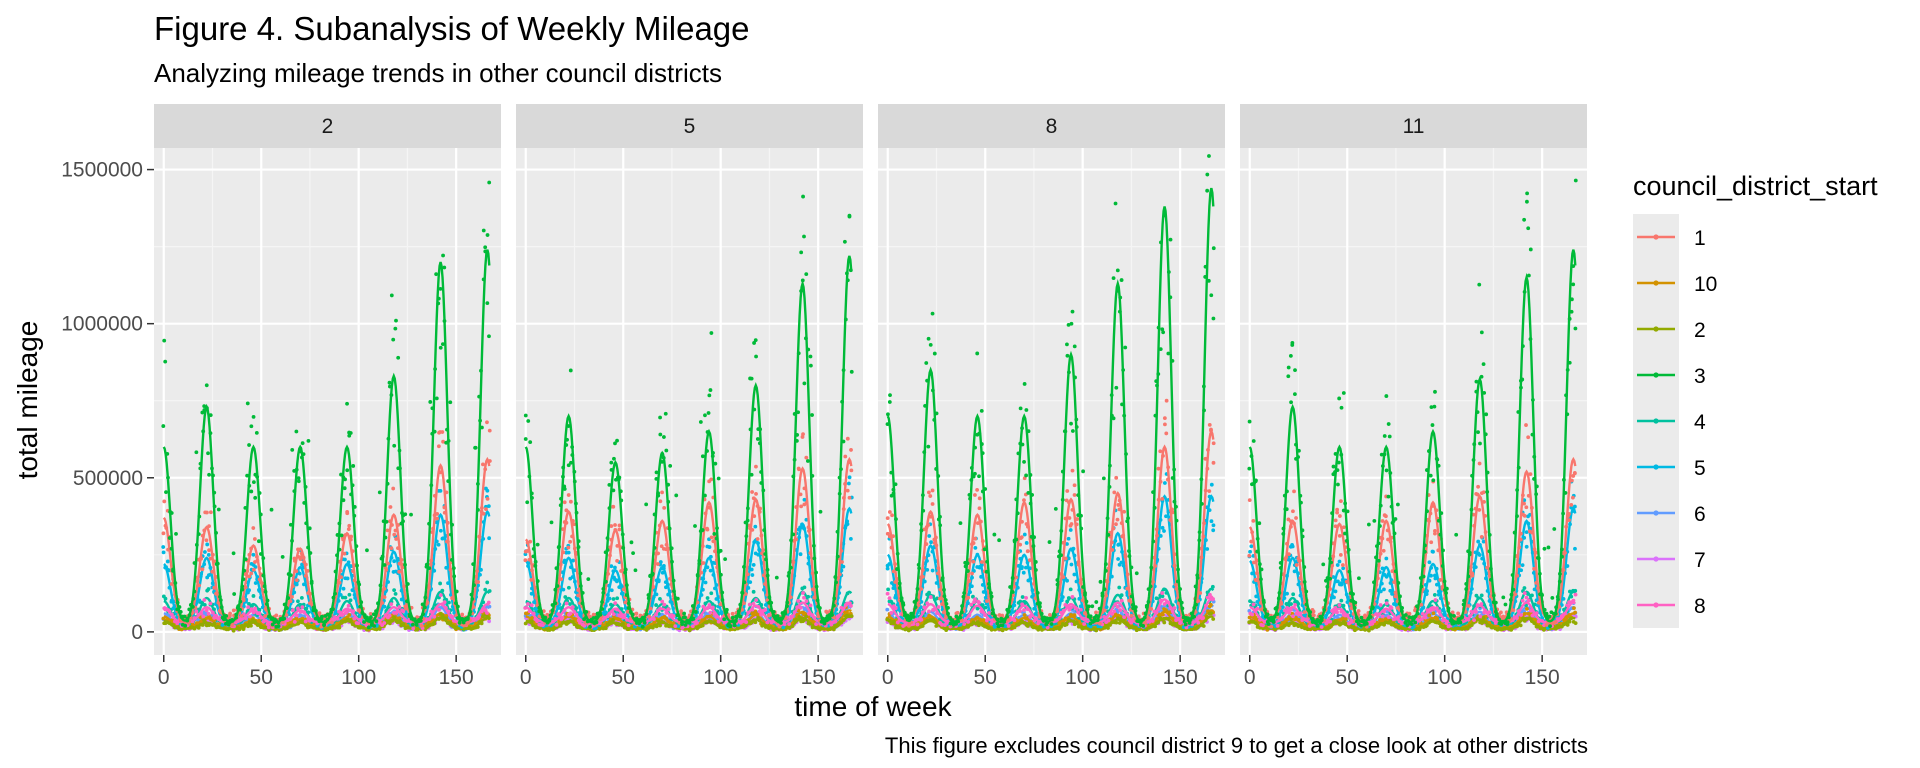 The height and width of the screenshot is (768, 1920). I want to click on panel-data, so click(688, 413).